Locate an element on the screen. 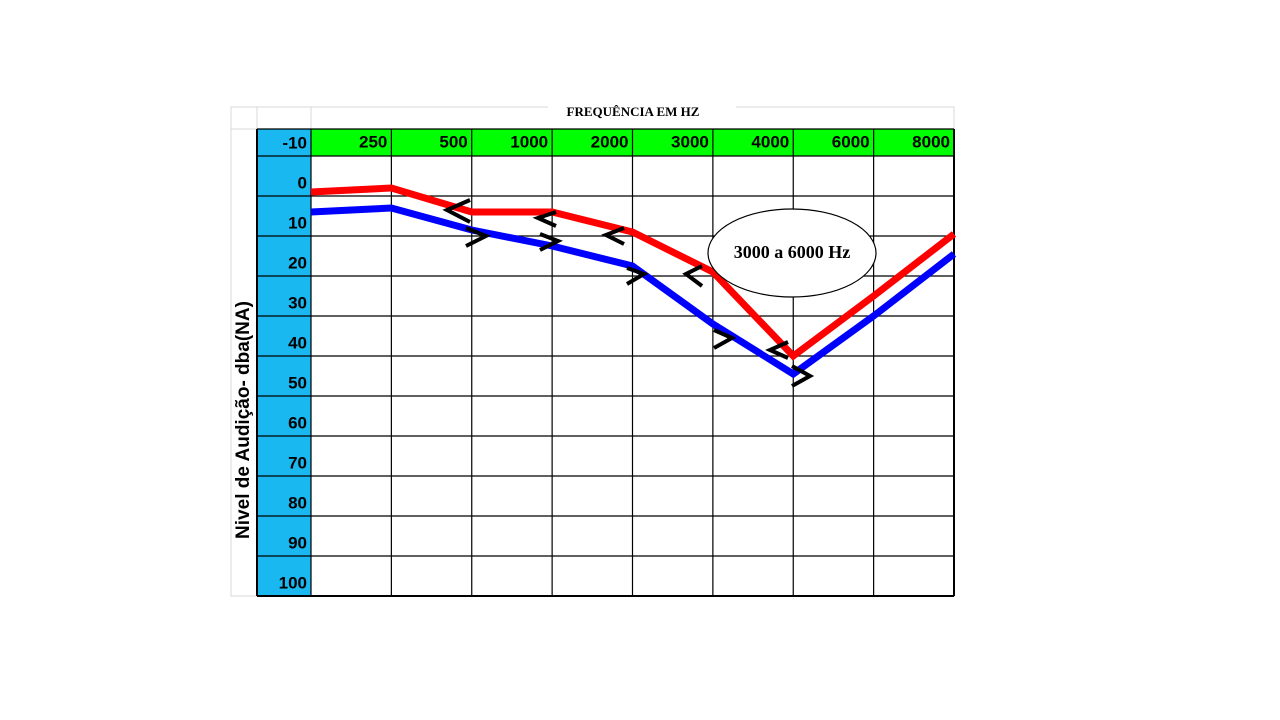 This screenshot has height=720, width=1280. x-tick-label: 4000 is located at coordinates (770, 141).